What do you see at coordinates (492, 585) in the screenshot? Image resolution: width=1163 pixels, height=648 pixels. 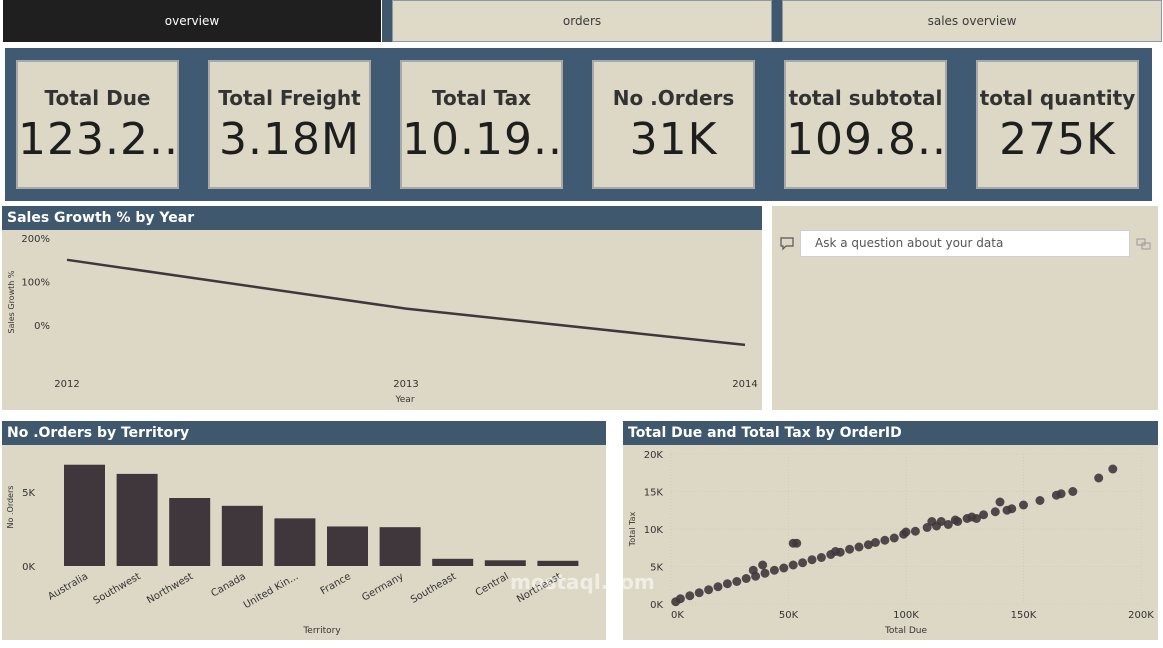 I see `x-tick-label: Central` at bounding box center [492, 585].